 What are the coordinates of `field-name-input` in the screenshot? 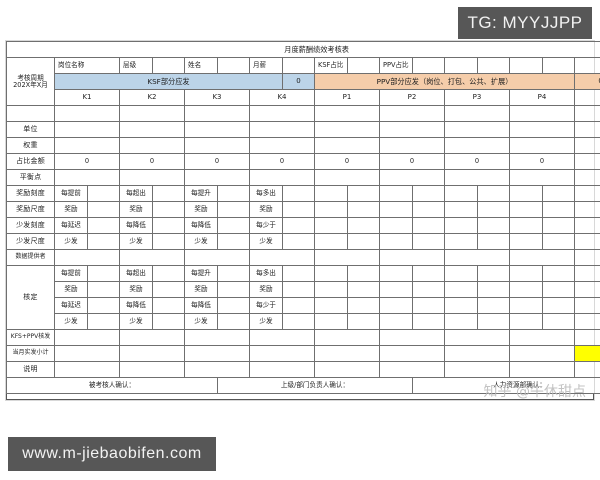 It's located at (233, 65).